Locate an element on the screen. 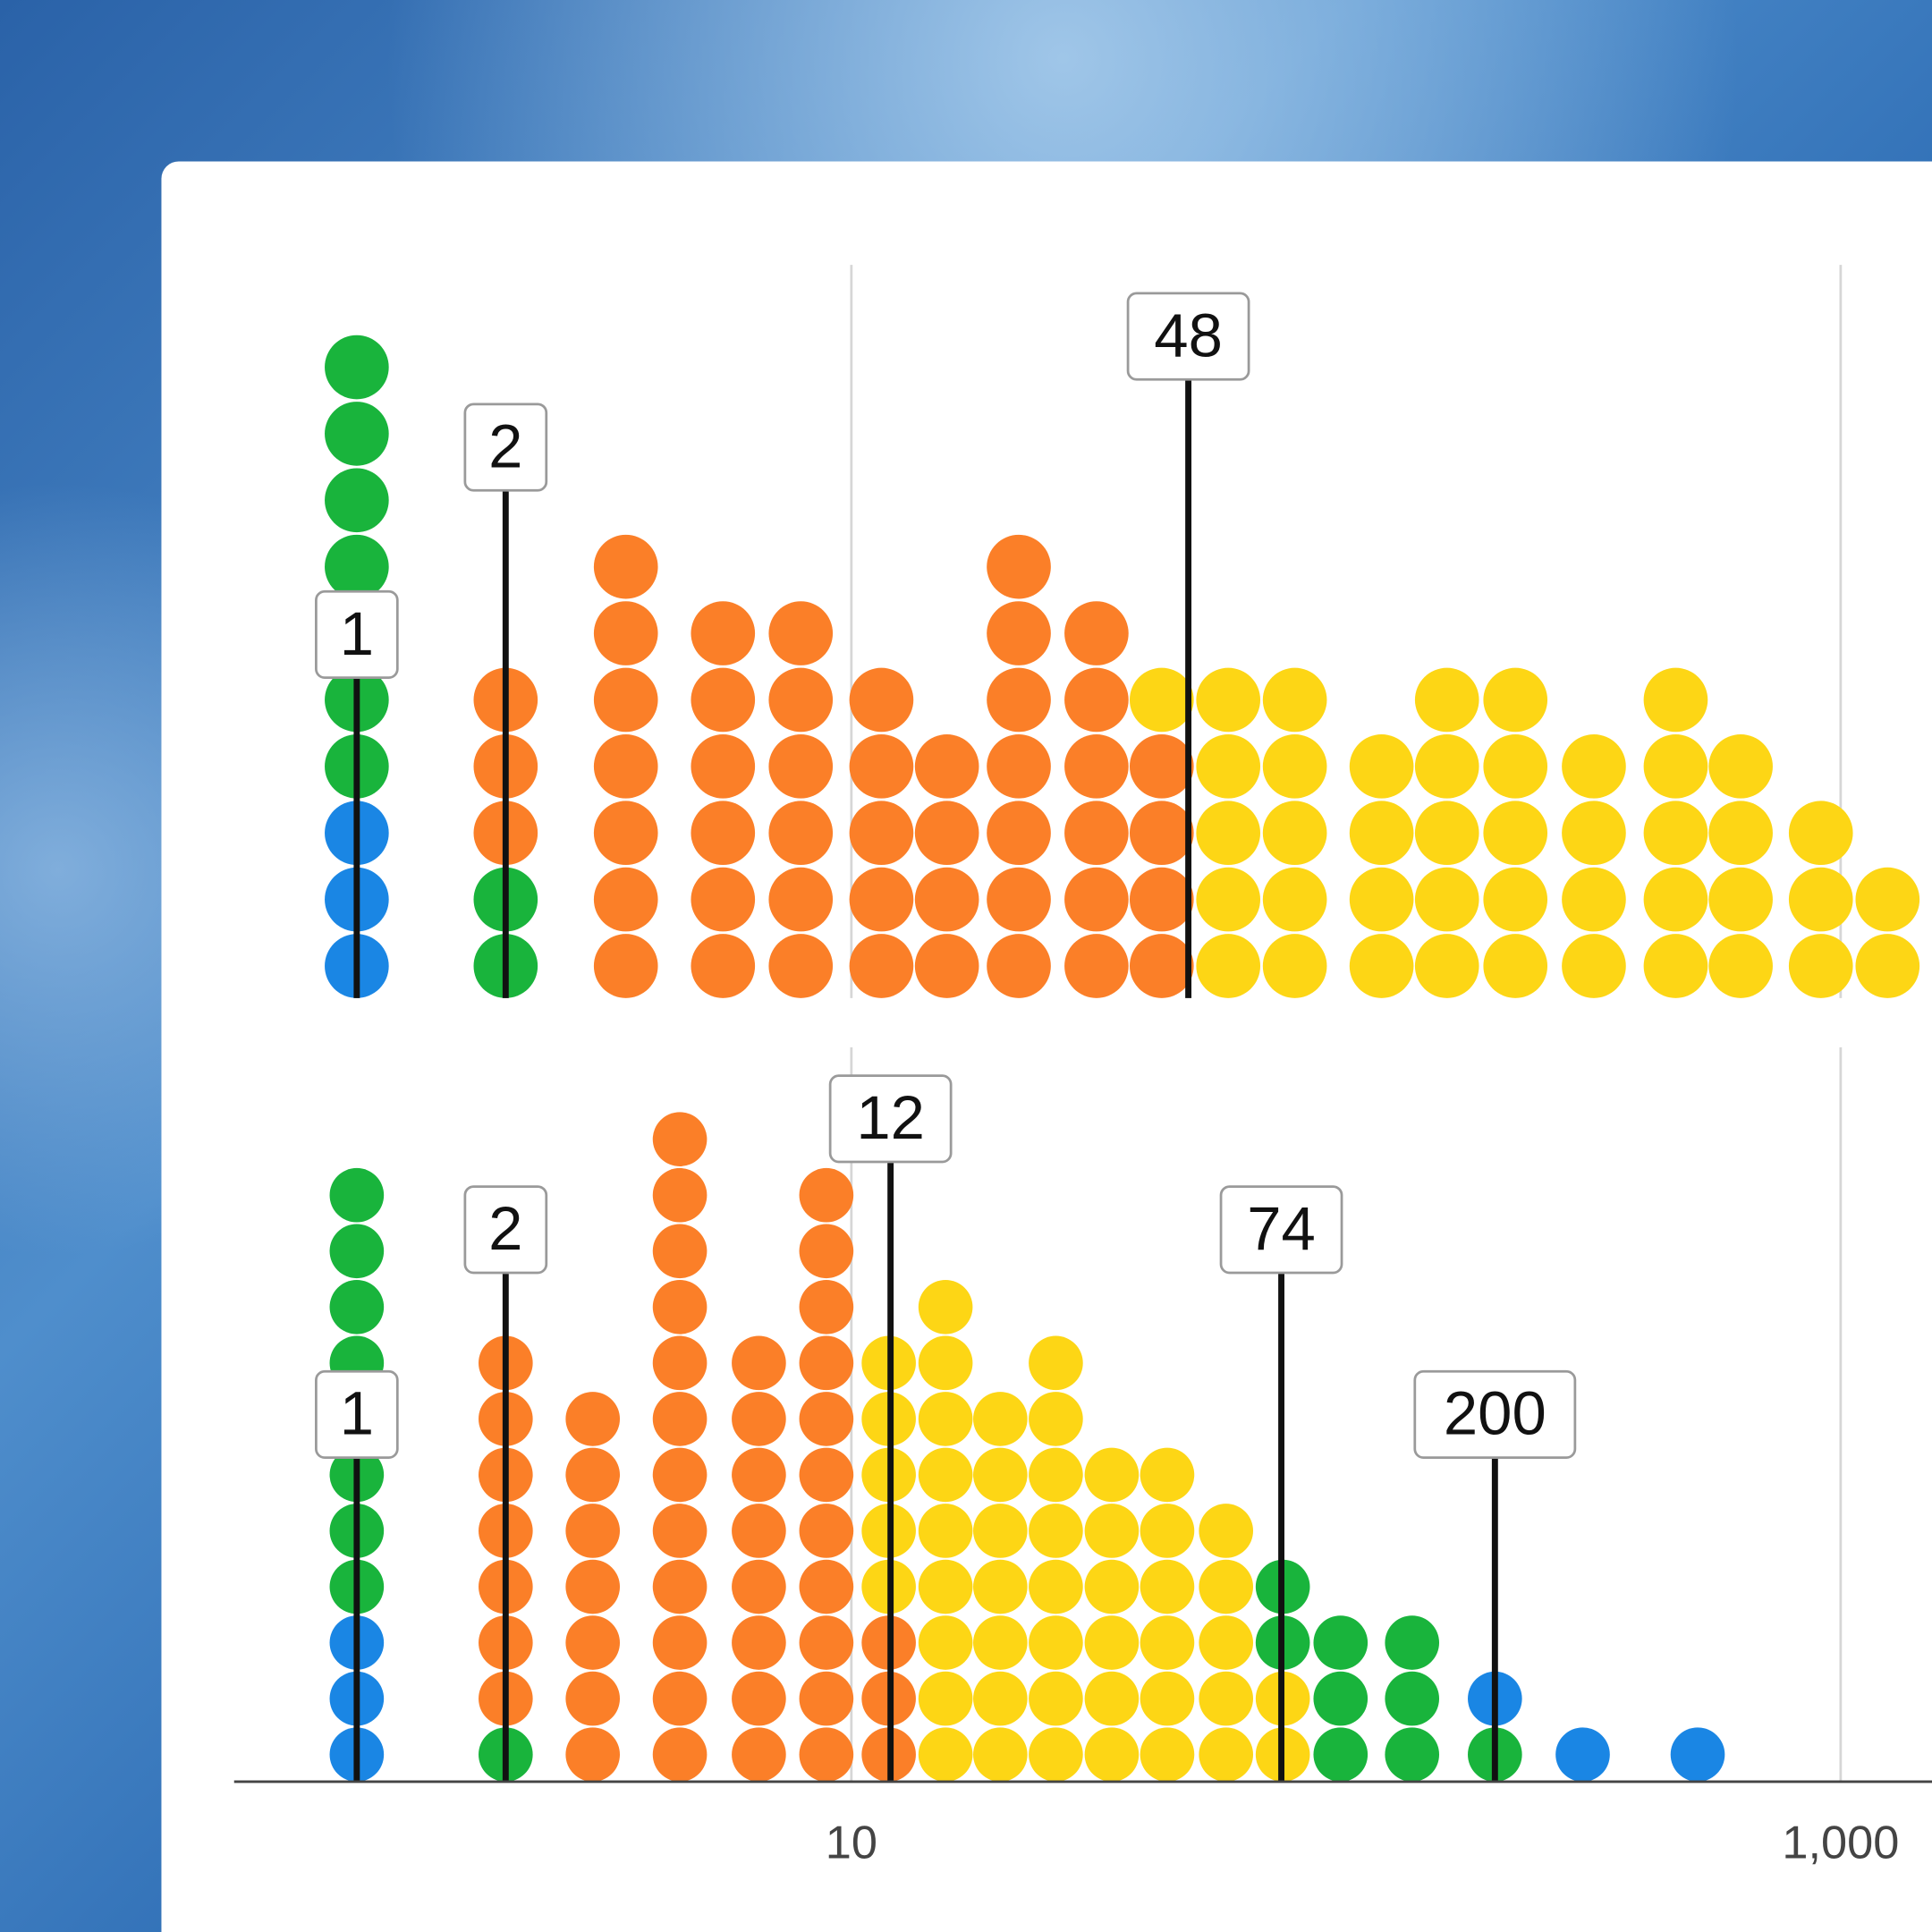  marker-label: 200 is located at coordinates (1495, 1413).